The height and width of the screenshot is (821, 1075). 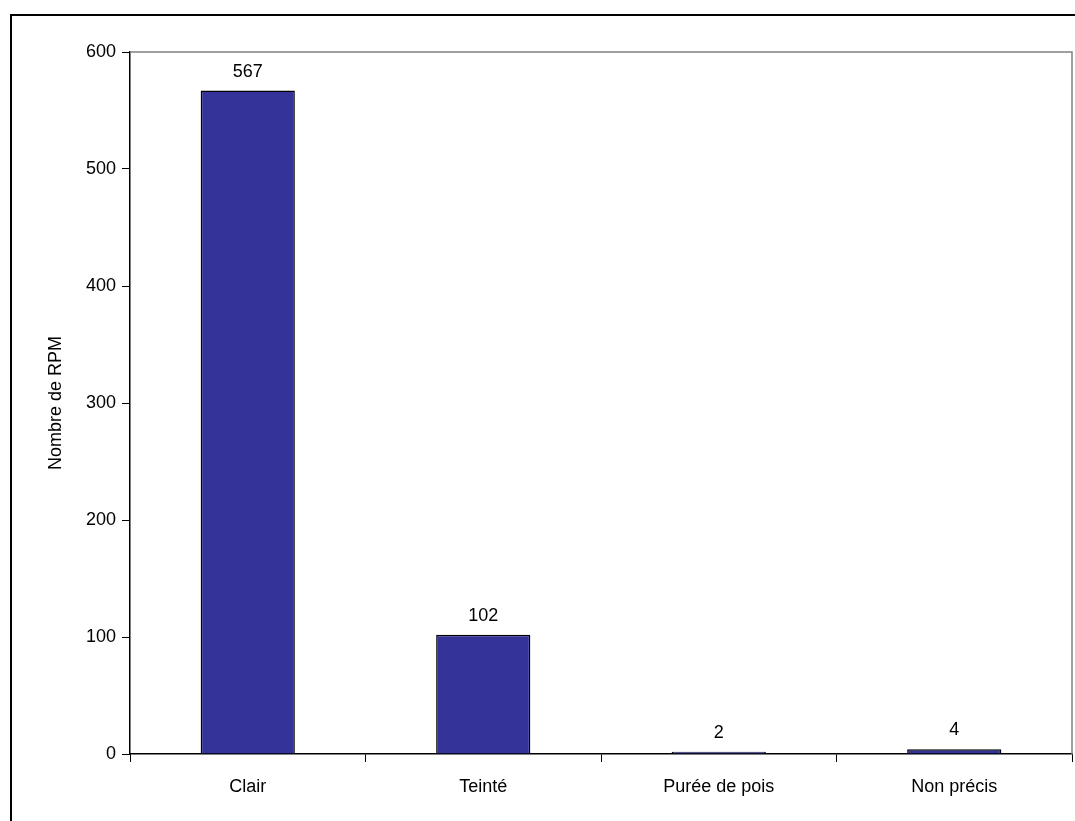 I want to click on data-label: 4, so click(x=954, y=729).